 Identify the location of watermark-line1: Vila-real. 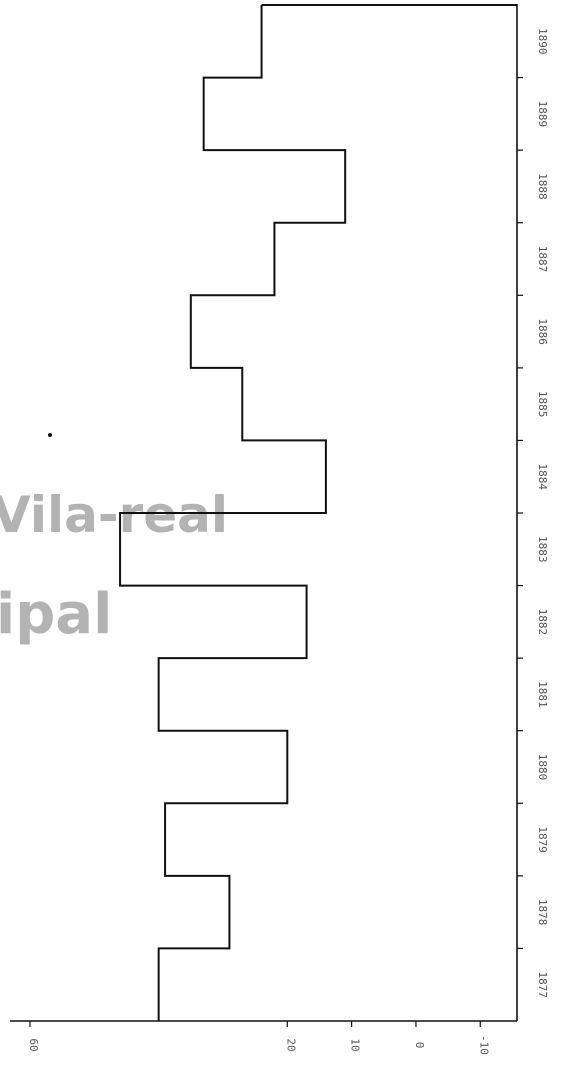
(114, 515).